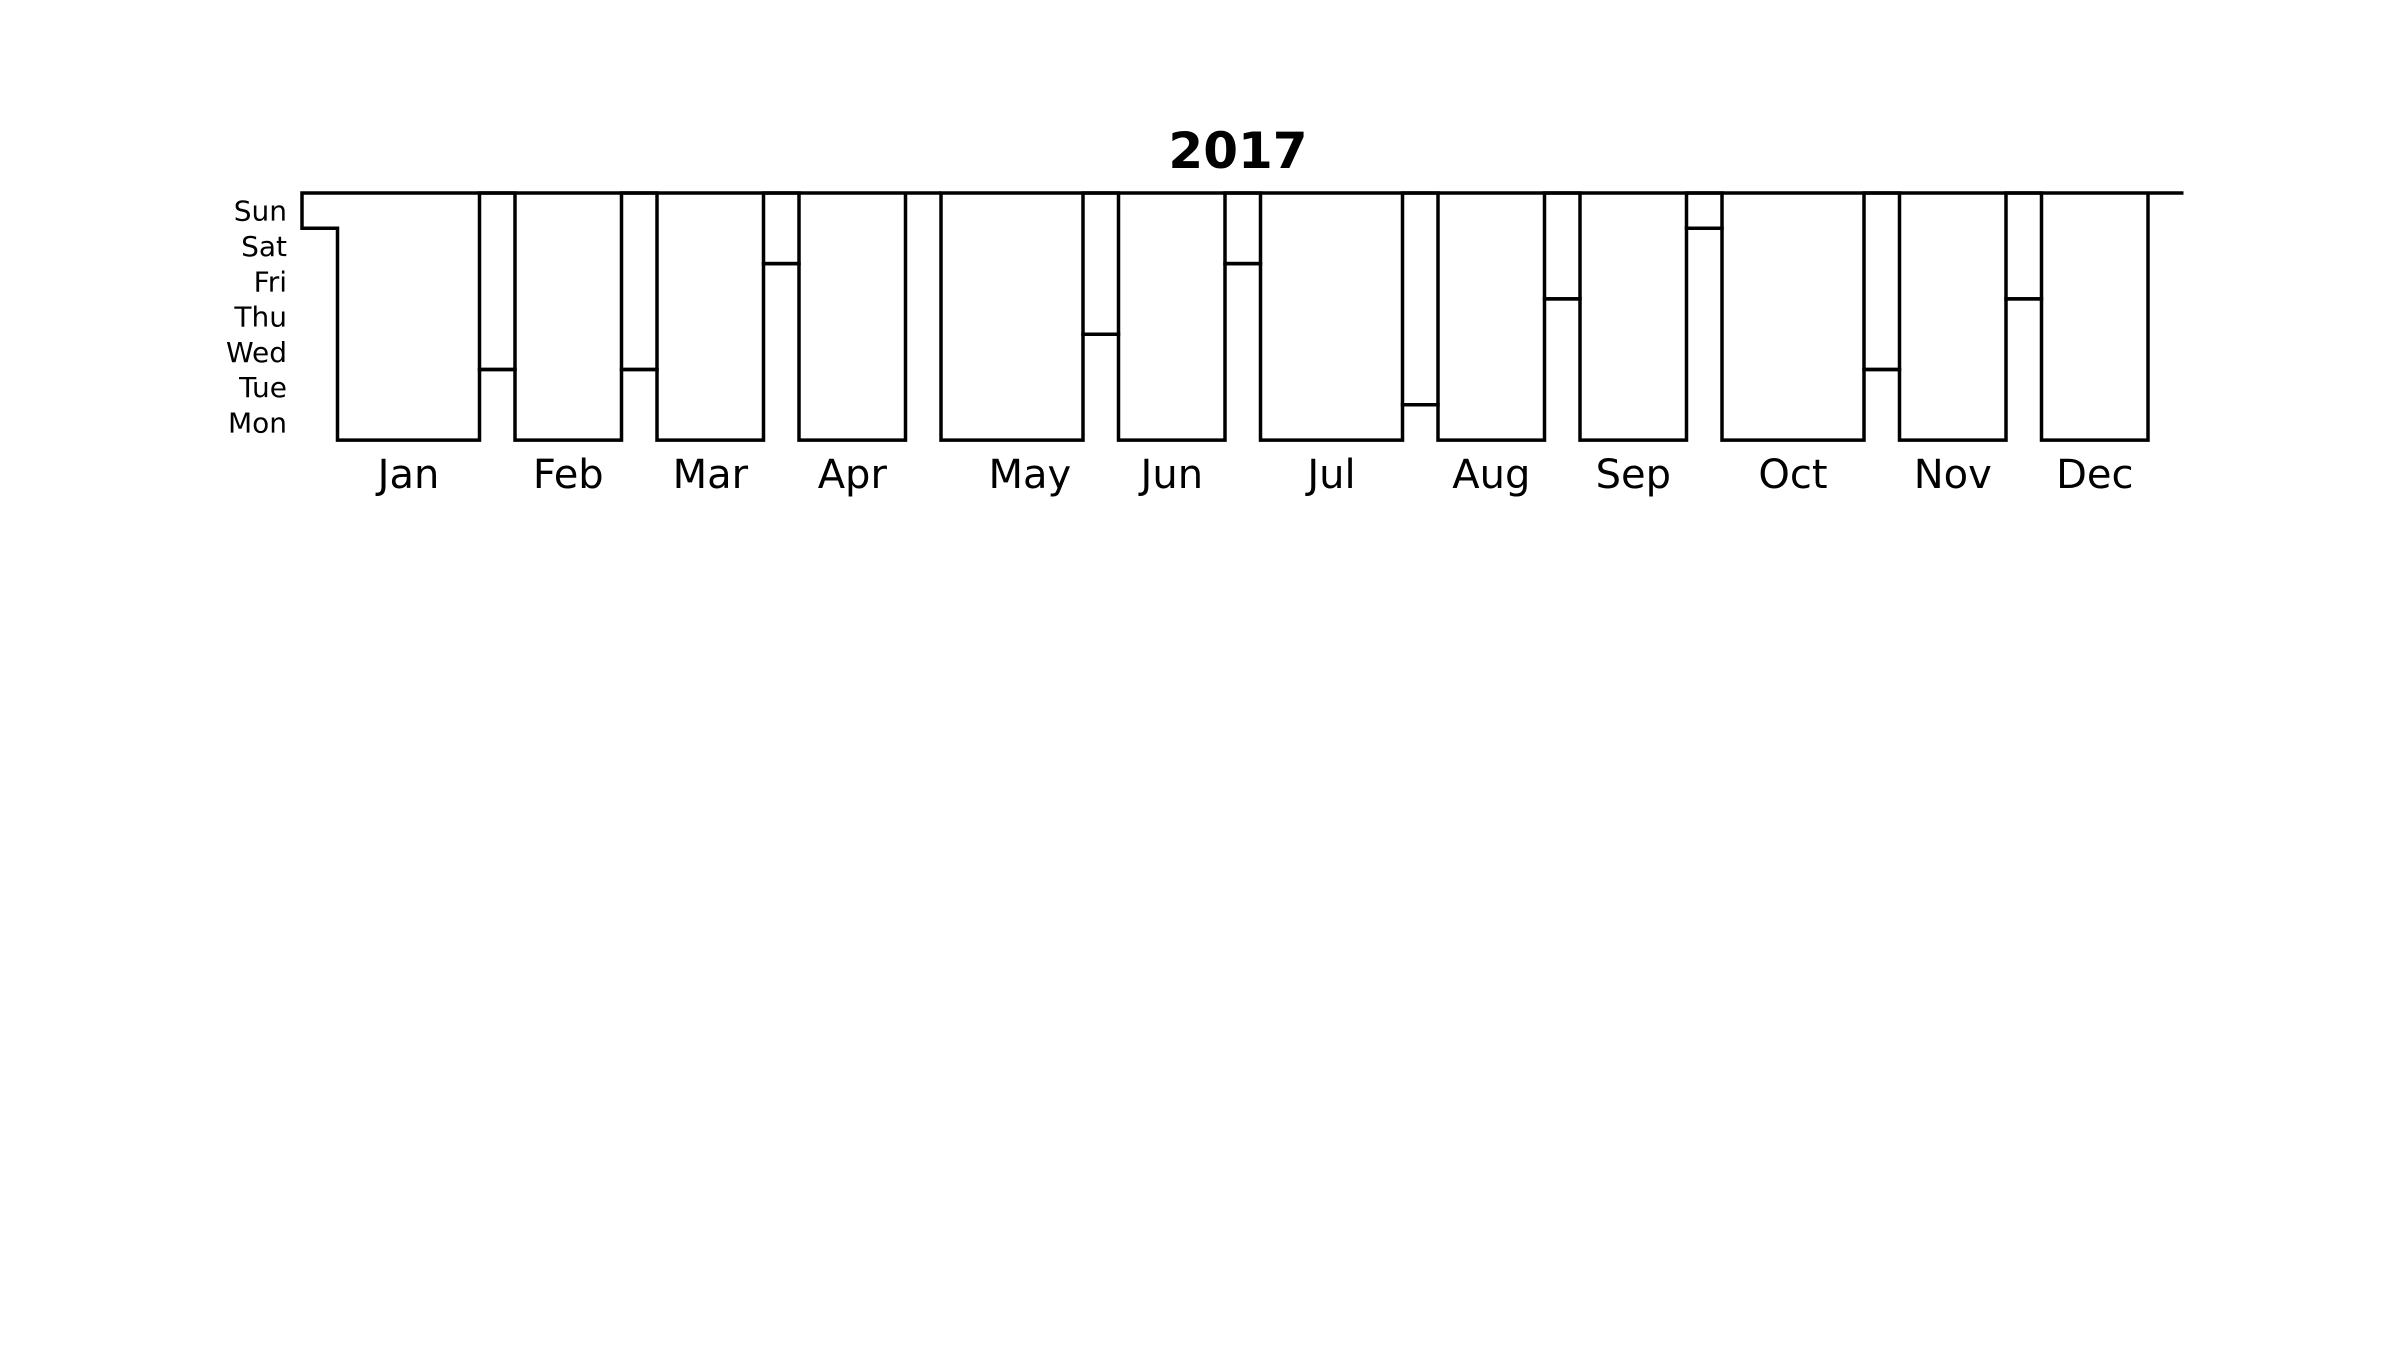 This screenshot has width=2400, height=1350. Describe the element at coordinates (1030, 316) in the screenshot. I see `month-outline-may` at that location.